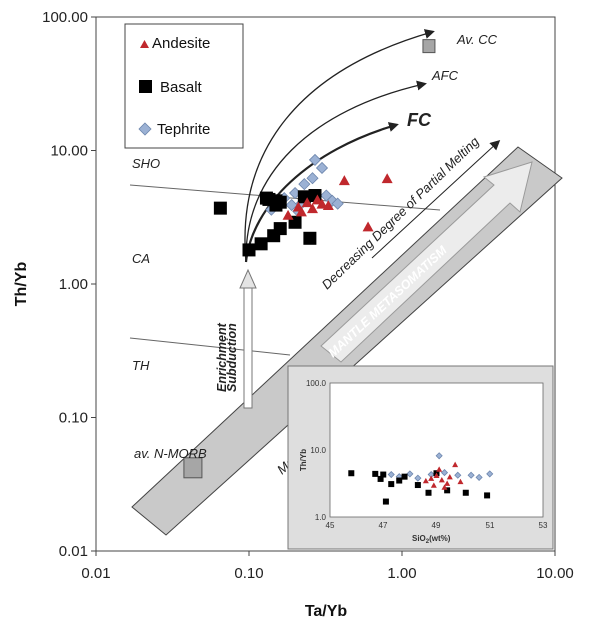 The image size is (590, 630). What do you see at coordinates (401, 573) in the screenshot?
I see `x-tick-label: 1.00` at bounding box center [401, 573].